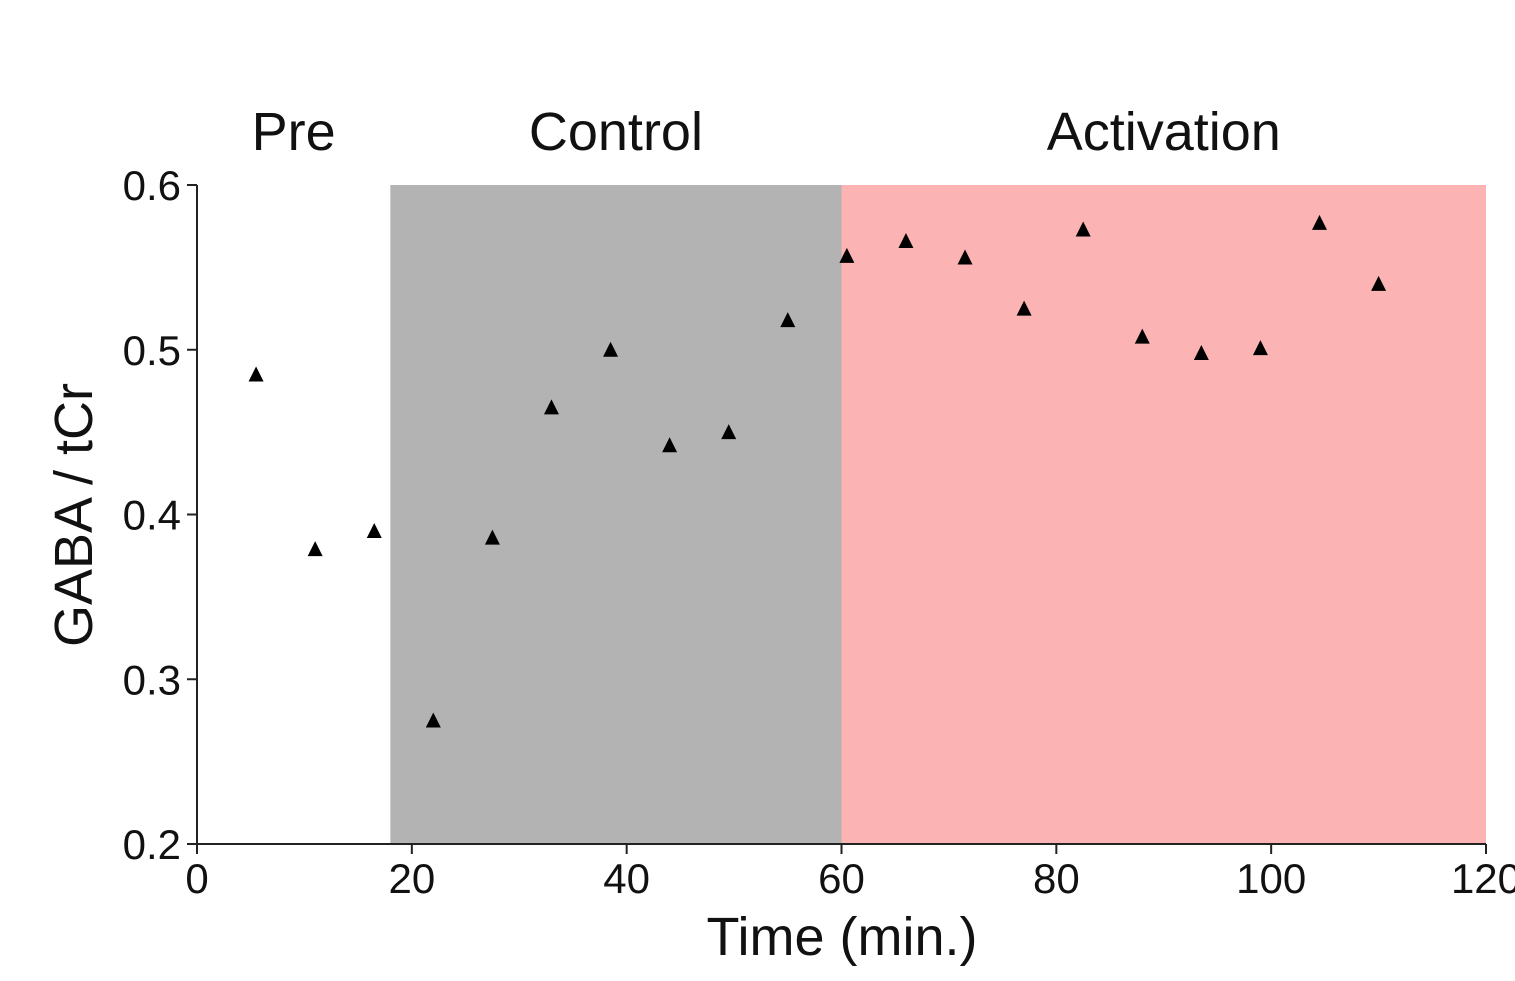 Image resolution: width=1515 pixels, height=981 pixels. Describe the element at coordinates (152, 350) in the screenshot. I see `y-tick-label: 0.5` at that location.